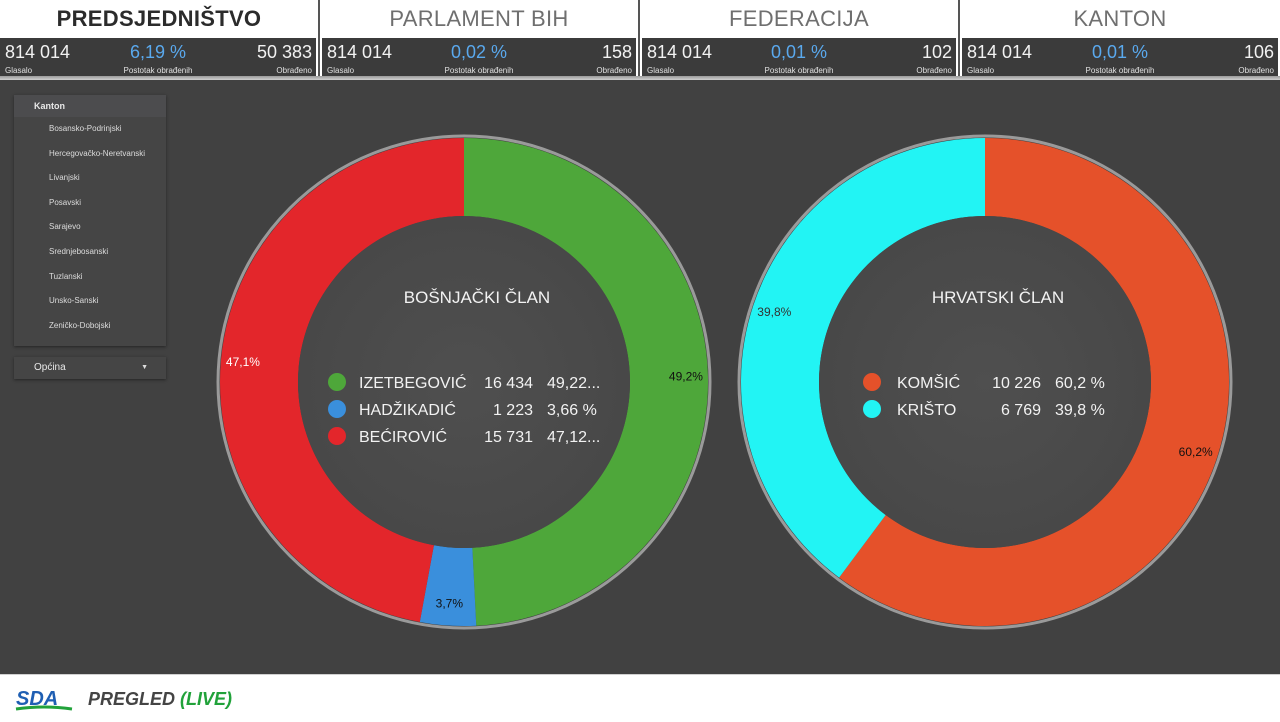  What do you see at coordinates (926, 409) in the screenshot?
I see `legend-name-kristo: KRIŠTO` at bounding box center [926, 409].